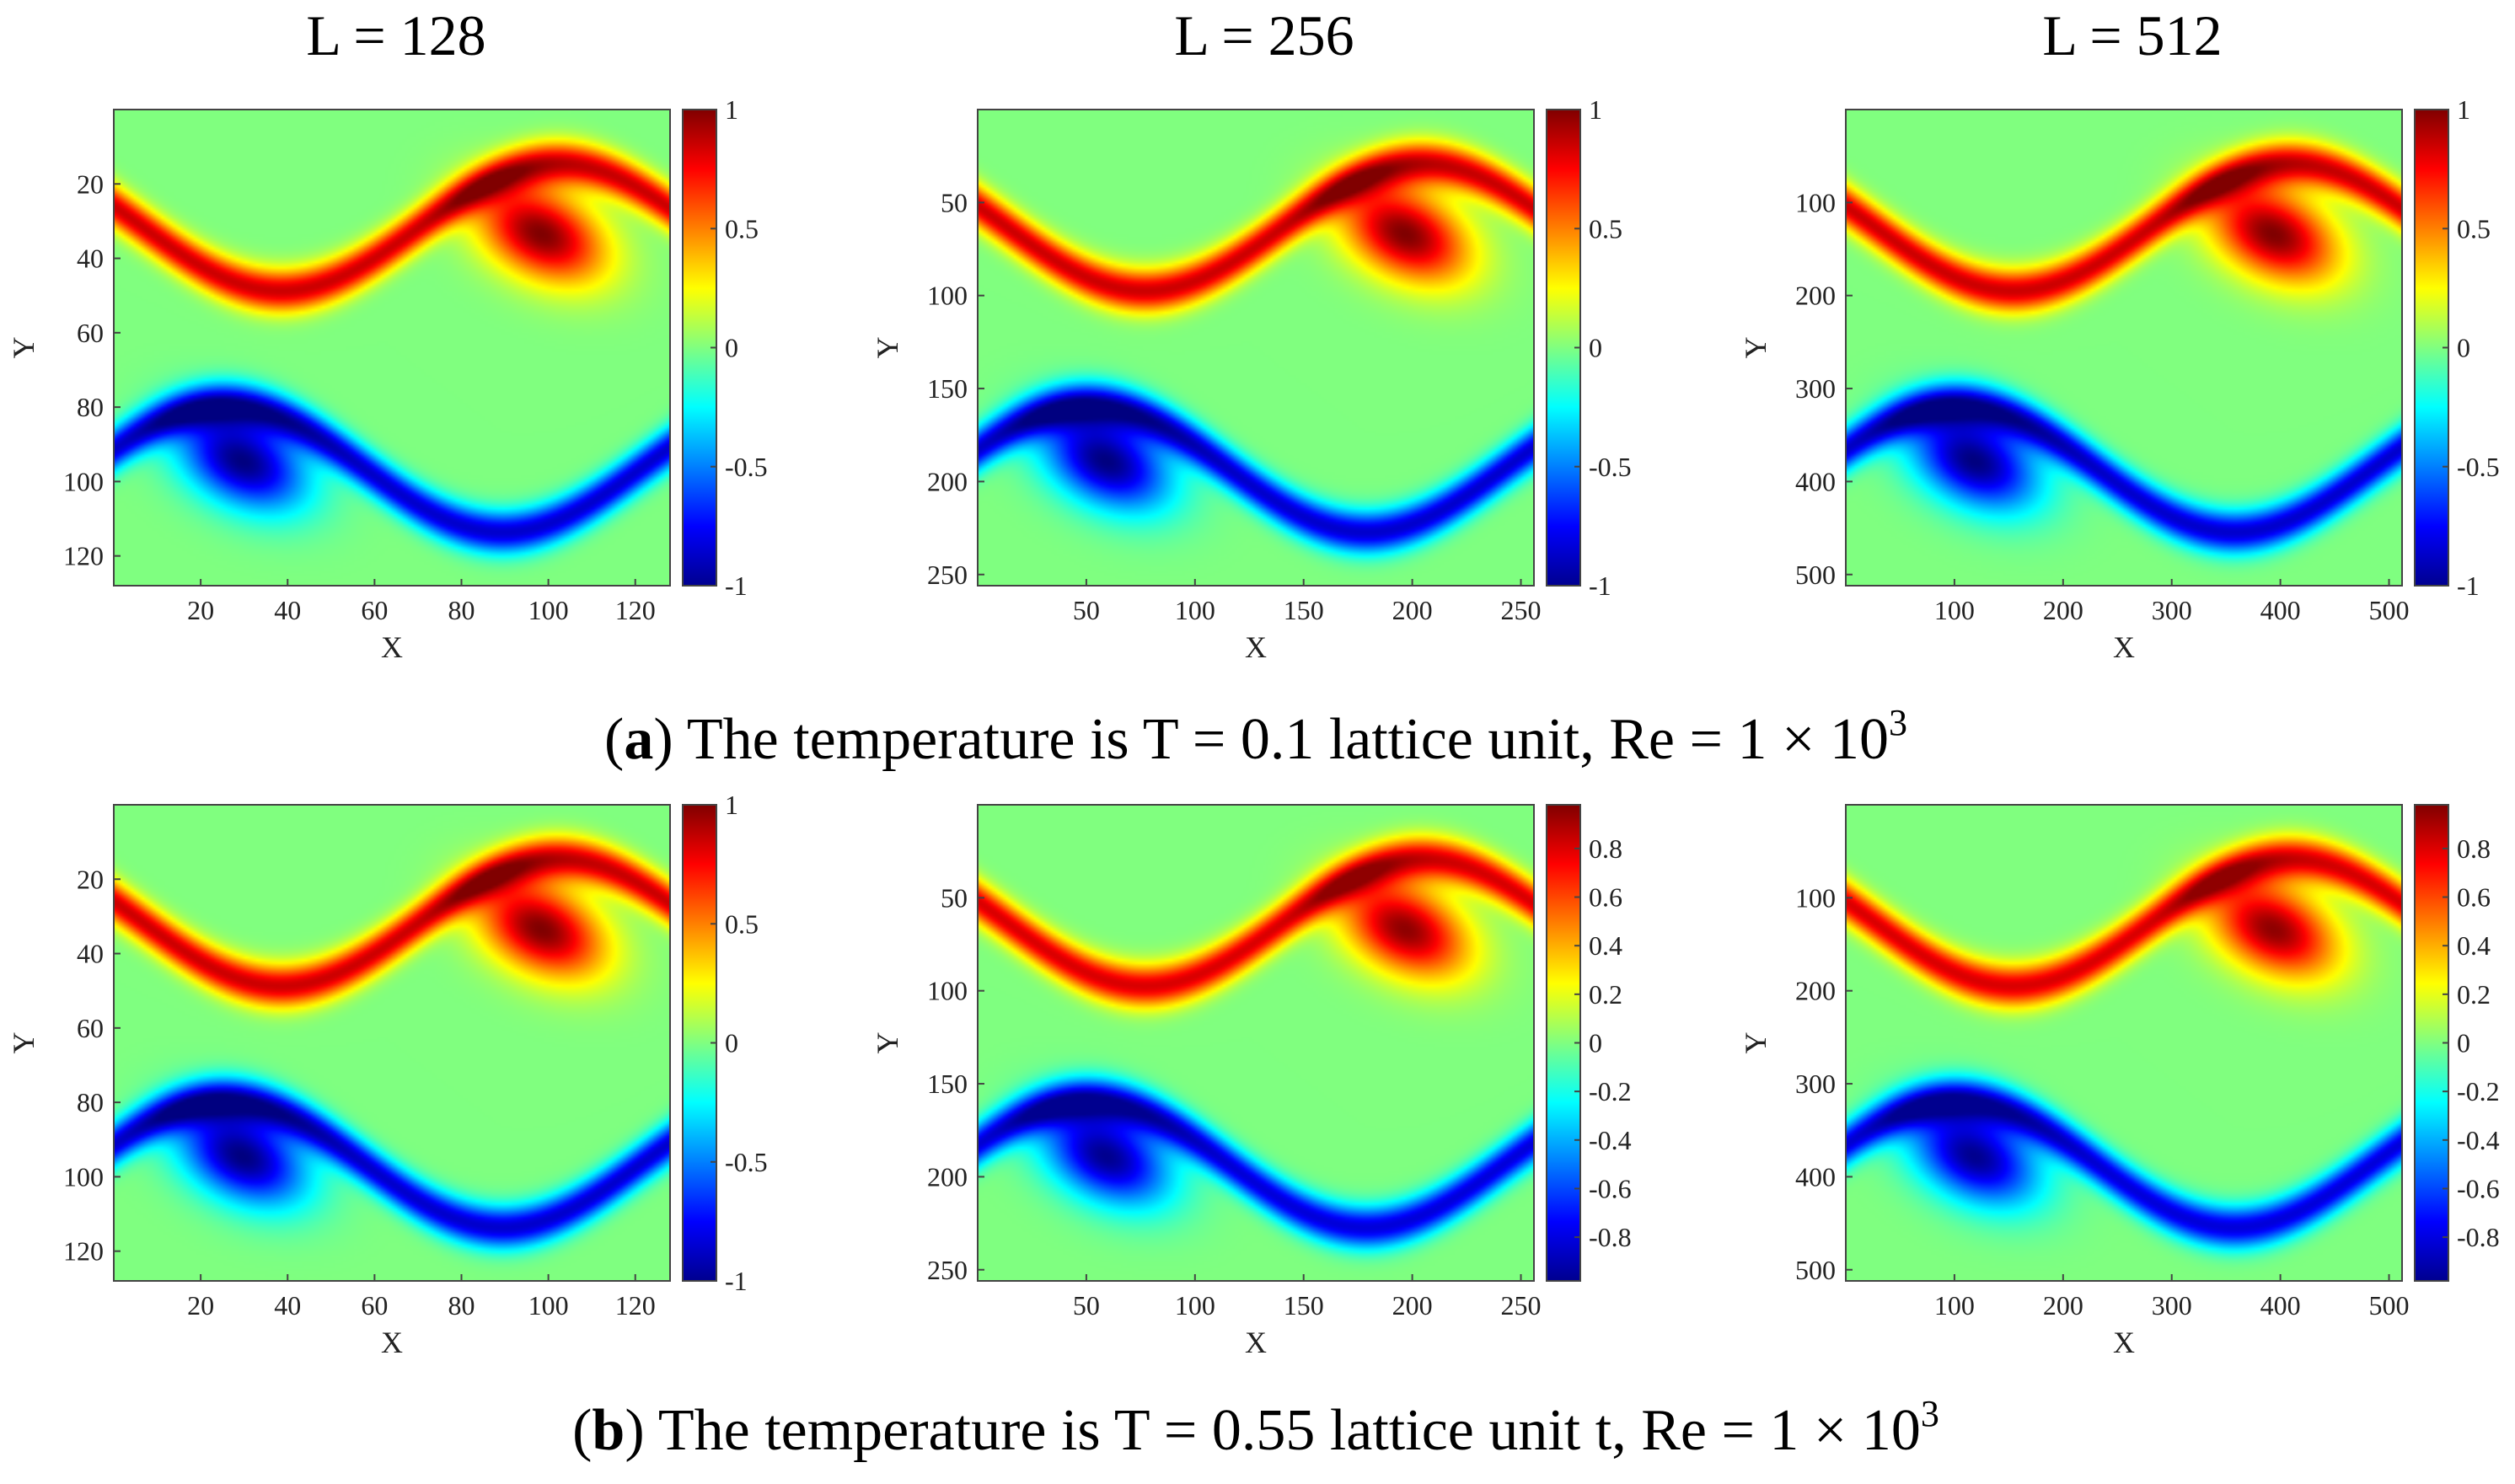 The width and height of the screenshot is (2515, 1484). What do you see at coordinates (2132, 35) in the screenshot?
I see `column-title-l512: L = 512` at bounding box center [2132, 35].